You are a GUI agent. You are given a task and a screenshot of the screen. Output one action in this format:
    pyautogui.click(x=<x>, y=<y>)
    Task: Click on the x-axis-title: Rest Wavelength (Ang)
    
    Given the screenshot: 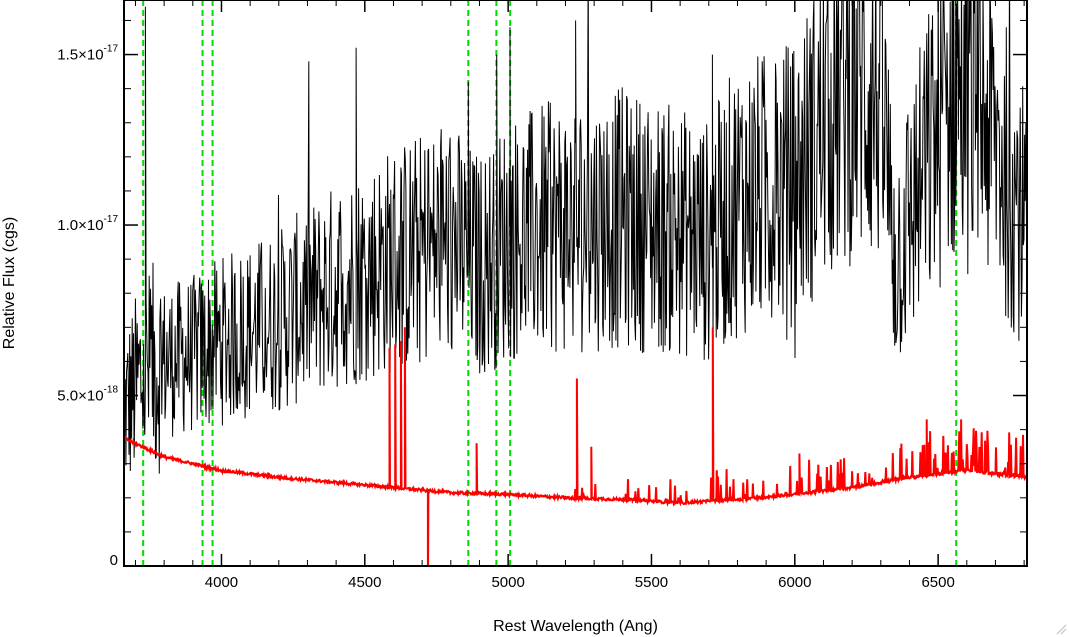 What is the action you would take?
    pyautogui.click(x=575, y=626)
    